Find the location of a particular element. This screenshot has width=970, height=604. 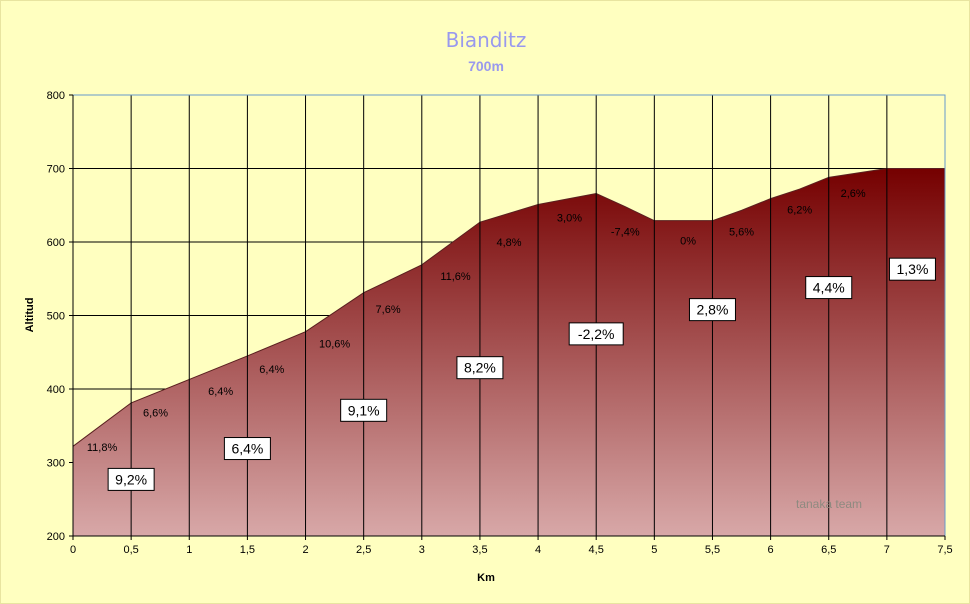

x-tick-label: 7 is located at coordinates (887, 550).